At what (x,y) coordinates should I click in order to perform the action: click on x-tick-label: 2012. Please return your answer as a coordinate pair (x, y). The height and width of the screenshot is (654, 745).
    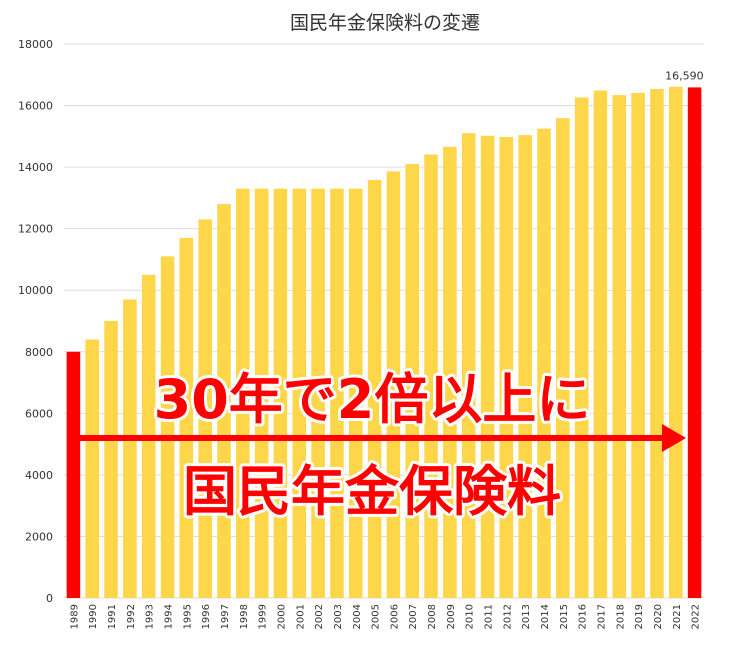
    Looking at the image, I should click on (507, 616).